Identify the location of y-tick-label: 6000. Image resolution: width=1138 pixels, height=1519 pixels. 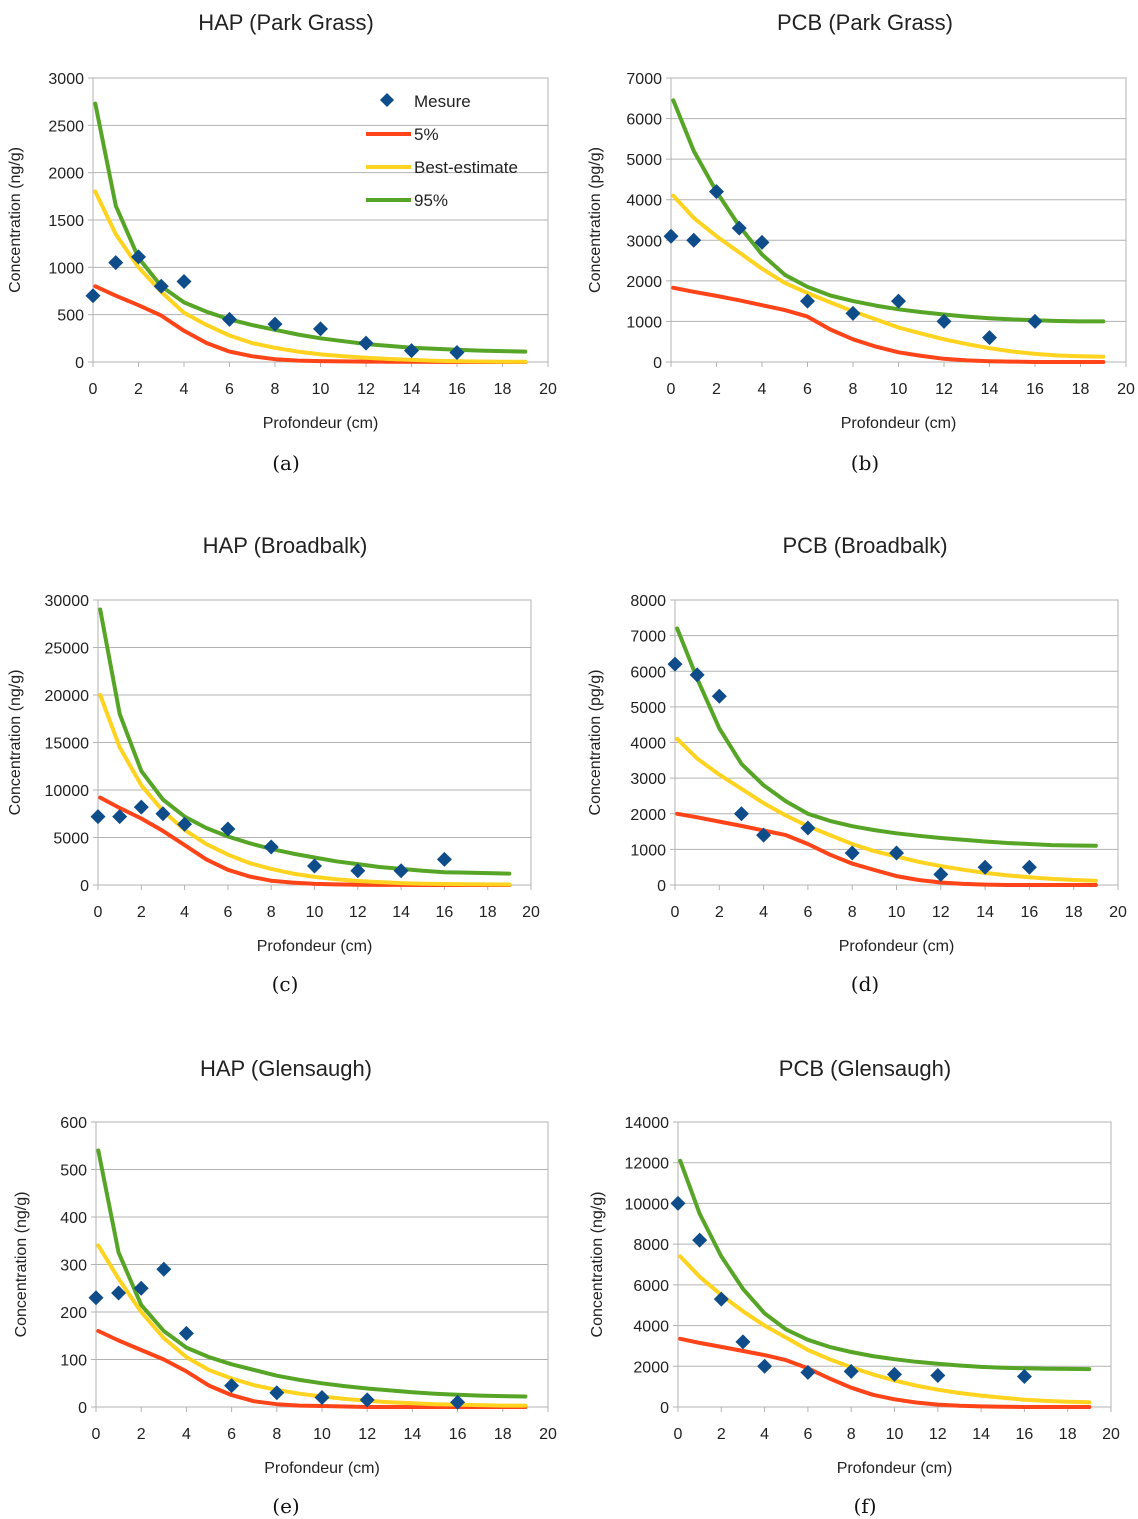
(644, 120).